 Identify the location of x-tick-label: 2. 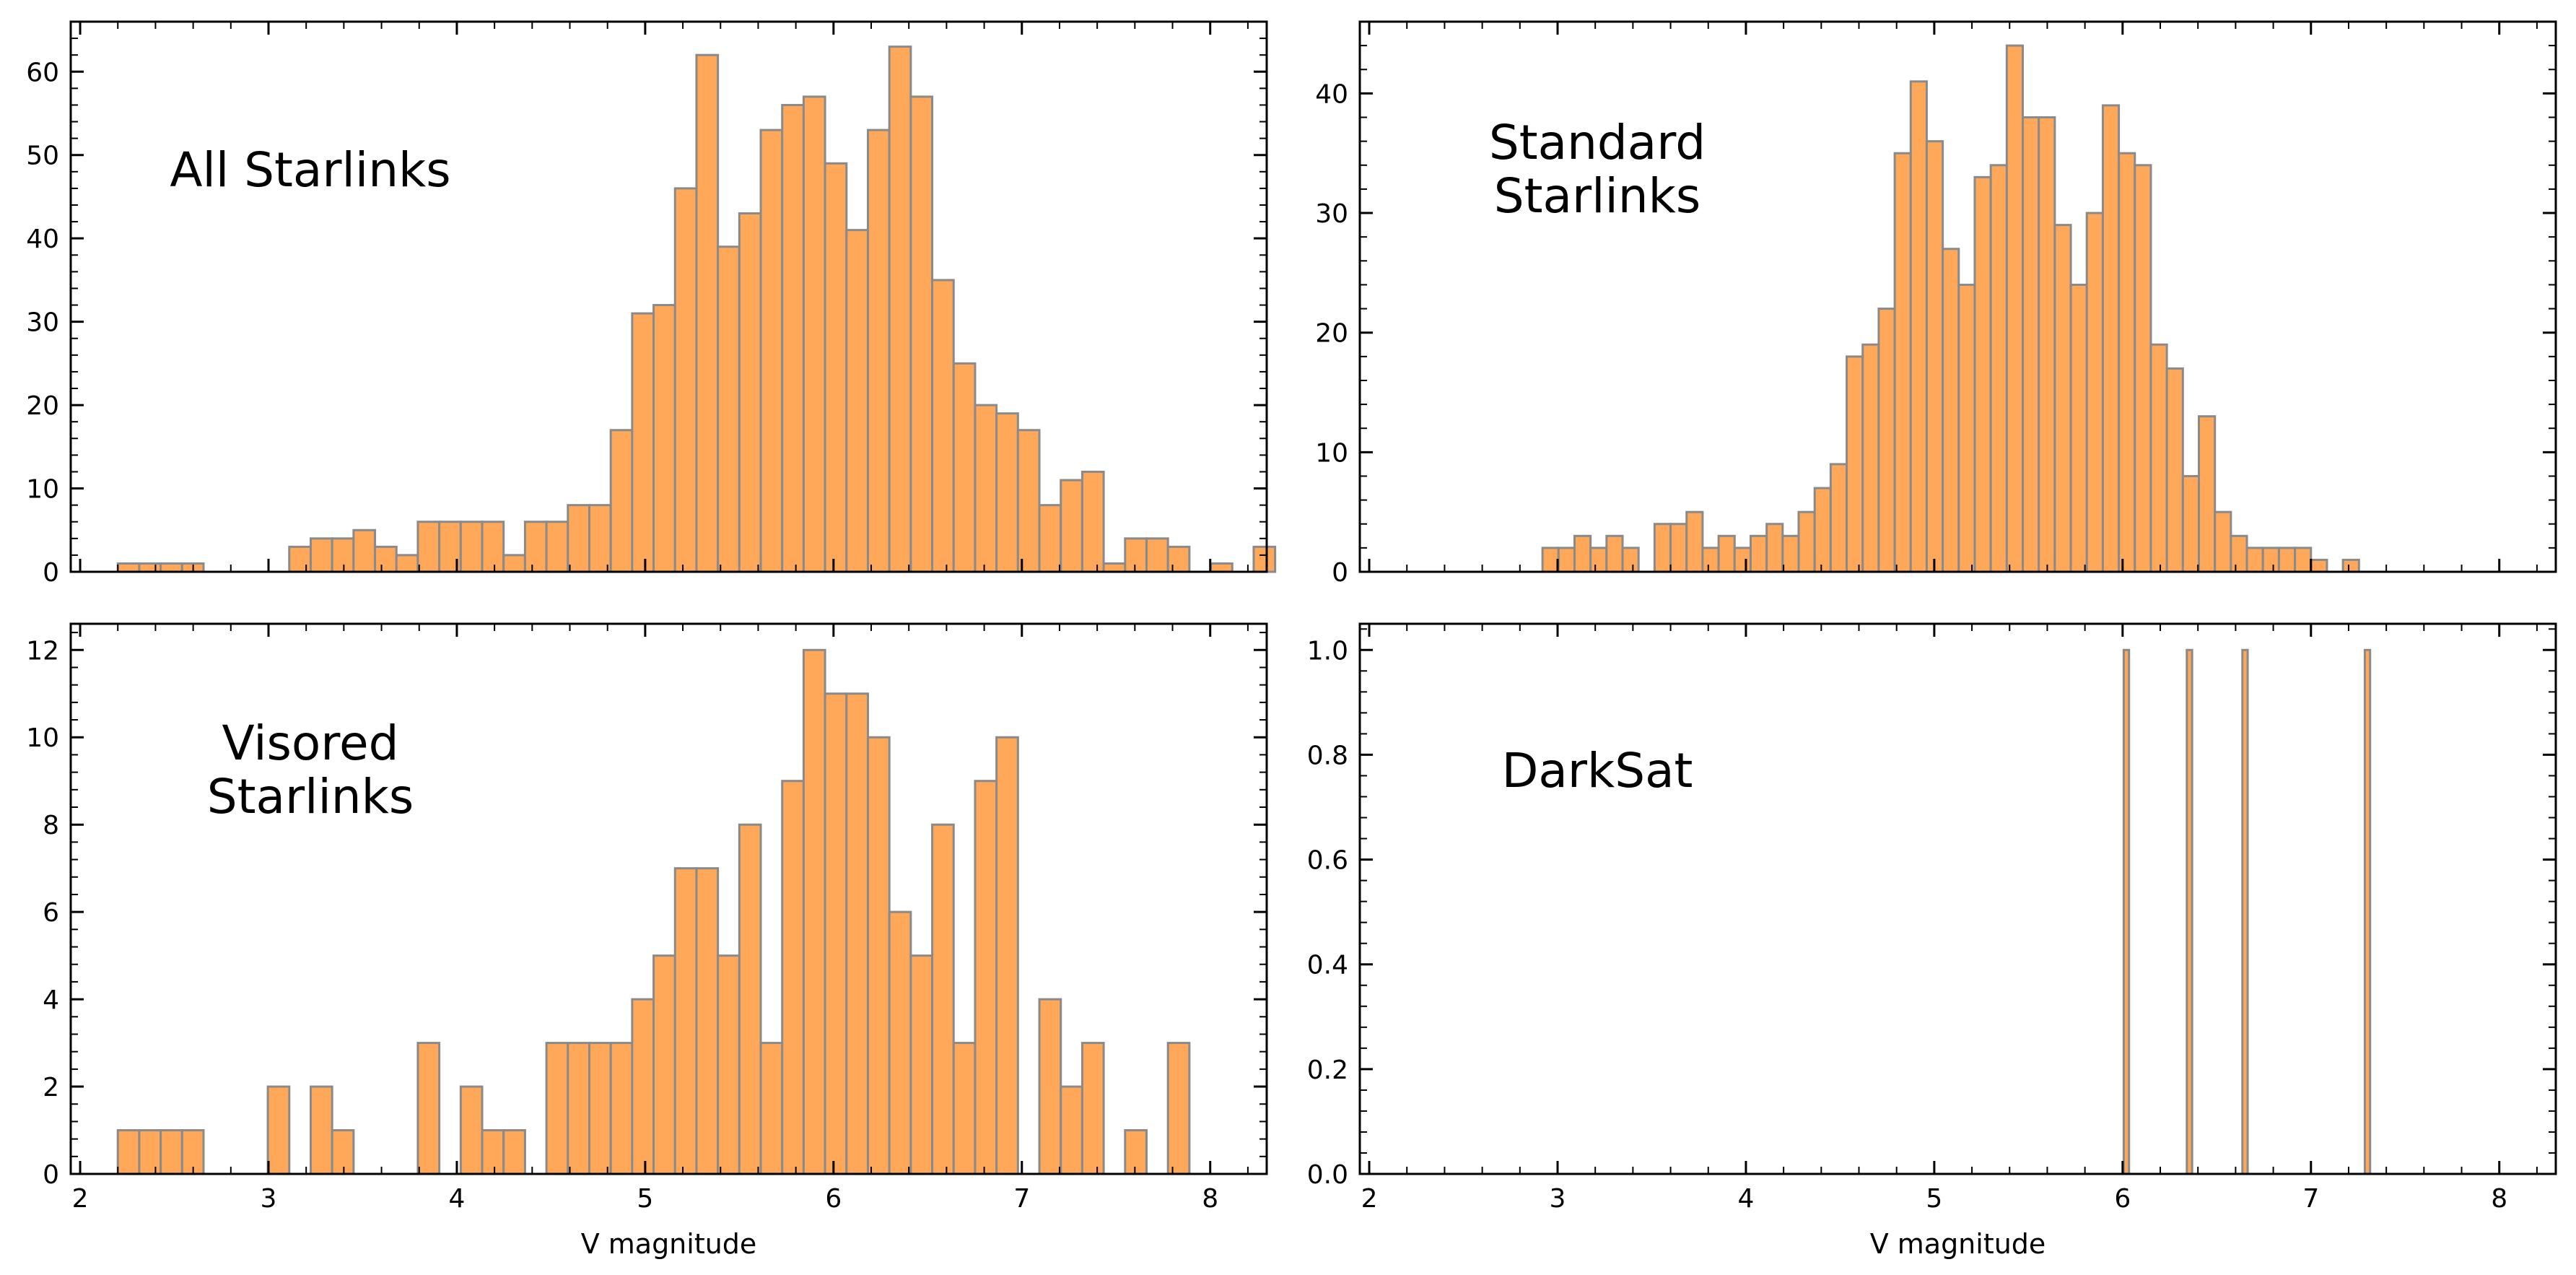
(1369, 1199).